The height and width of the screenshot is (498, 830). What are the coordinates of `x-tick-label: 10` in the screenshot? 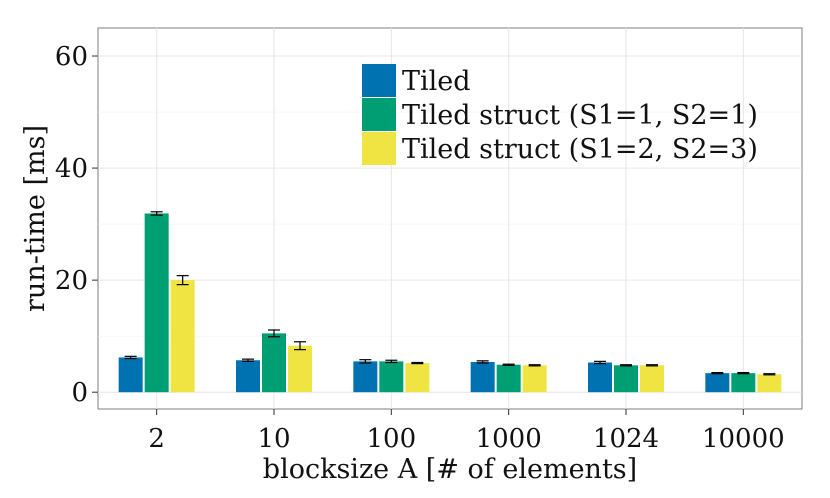 It's located at (273, 439).